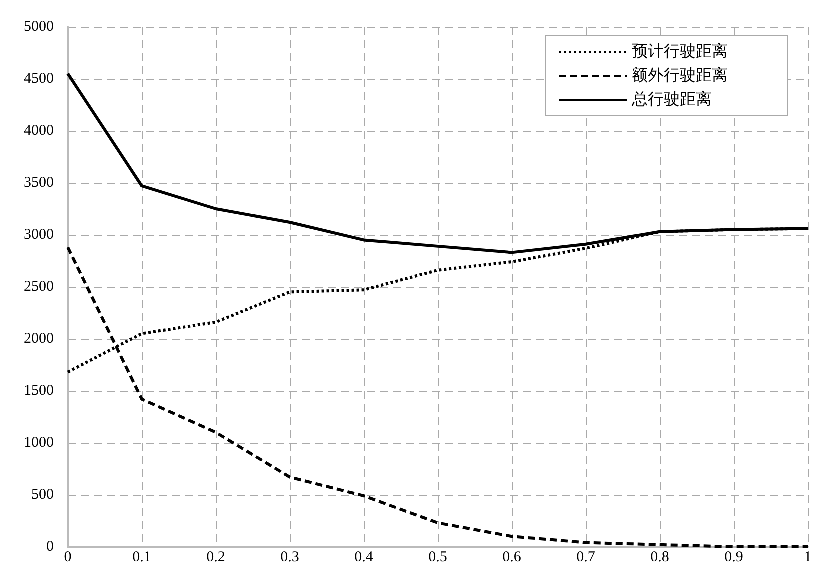 The image size is (838, 576). I want to click on y-tick-label: 4500, so click(39, 79).